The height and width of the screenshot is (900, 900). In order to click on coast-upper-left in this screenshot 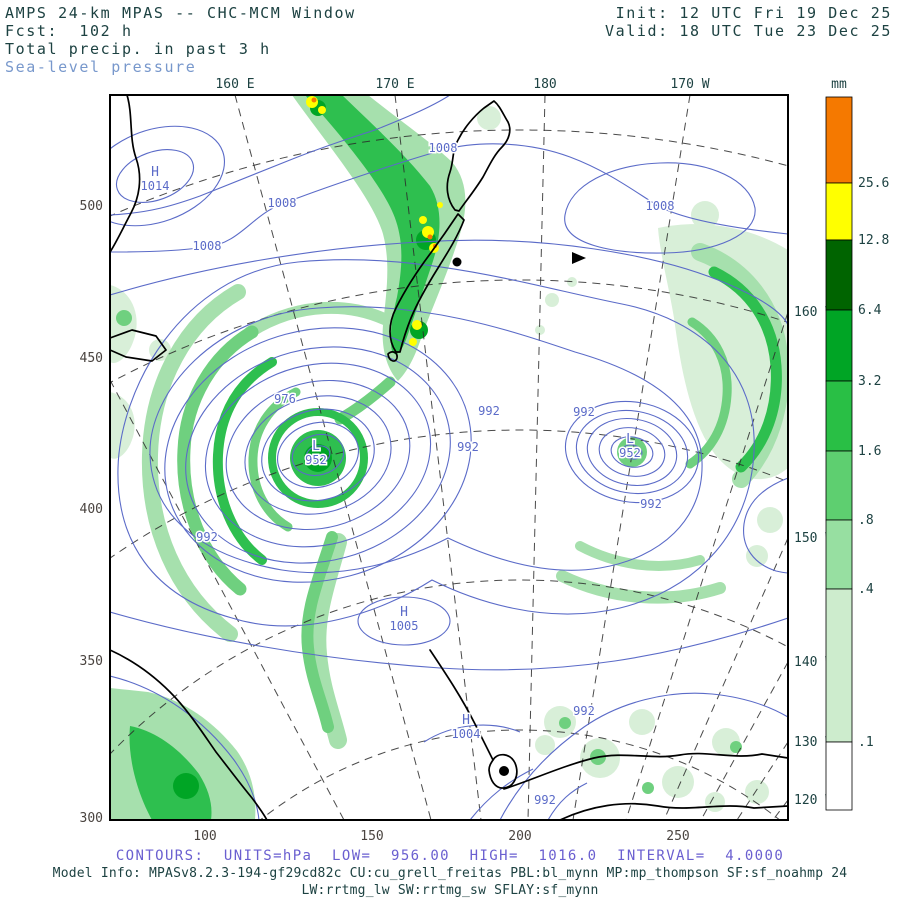, I will do `click(125, 174)`.